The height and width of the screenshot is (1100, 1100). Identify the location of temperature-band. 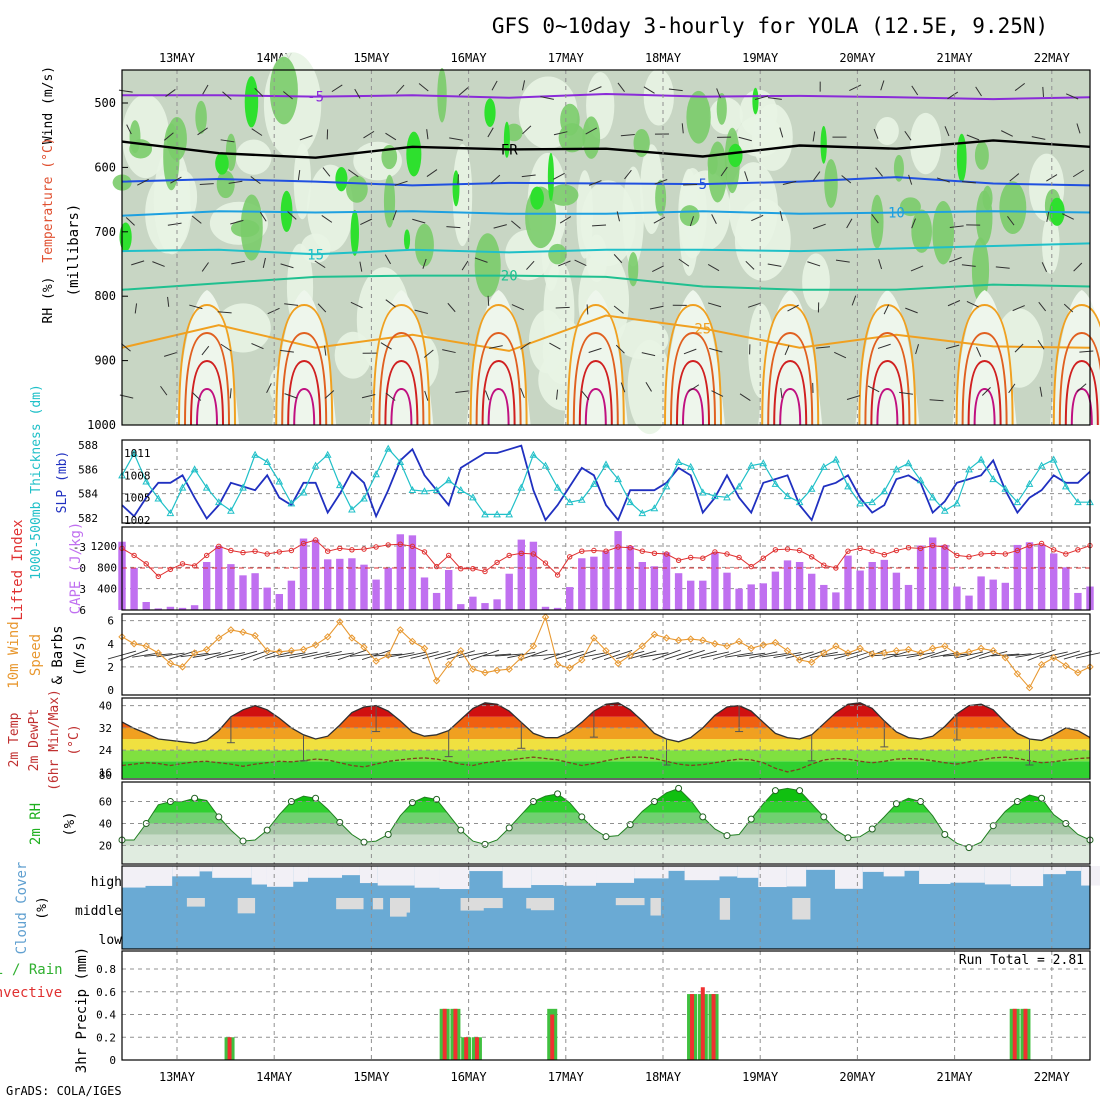
(606, 769).